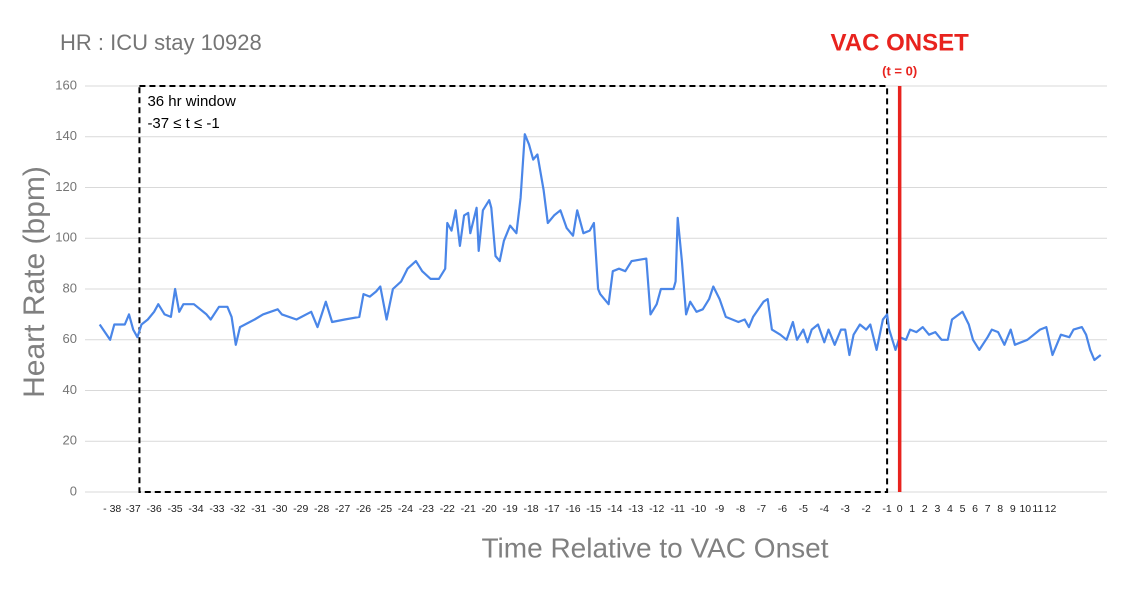 The width and height of the screenshot is (1147, 589). What do you see at coordinates (161, 42) in the screenshot?
I see `chart-title: HR : ICU stay 10928` at bounding box center [161, 42].